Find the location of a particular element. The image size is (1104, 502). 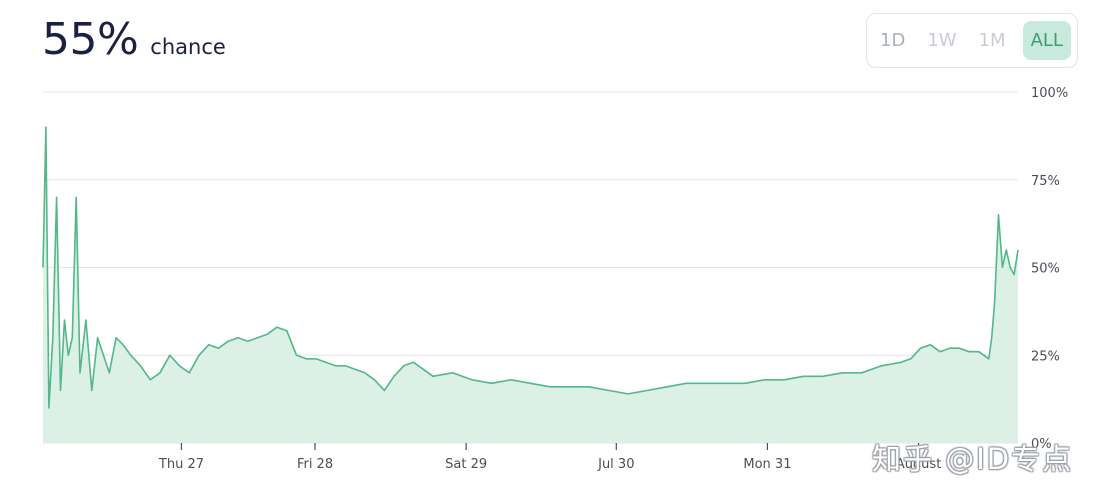

x-axis: Thu 27 Fri 28 Sat 29 Jul 30 Mon 31 August is located at coordinates (549, 457).